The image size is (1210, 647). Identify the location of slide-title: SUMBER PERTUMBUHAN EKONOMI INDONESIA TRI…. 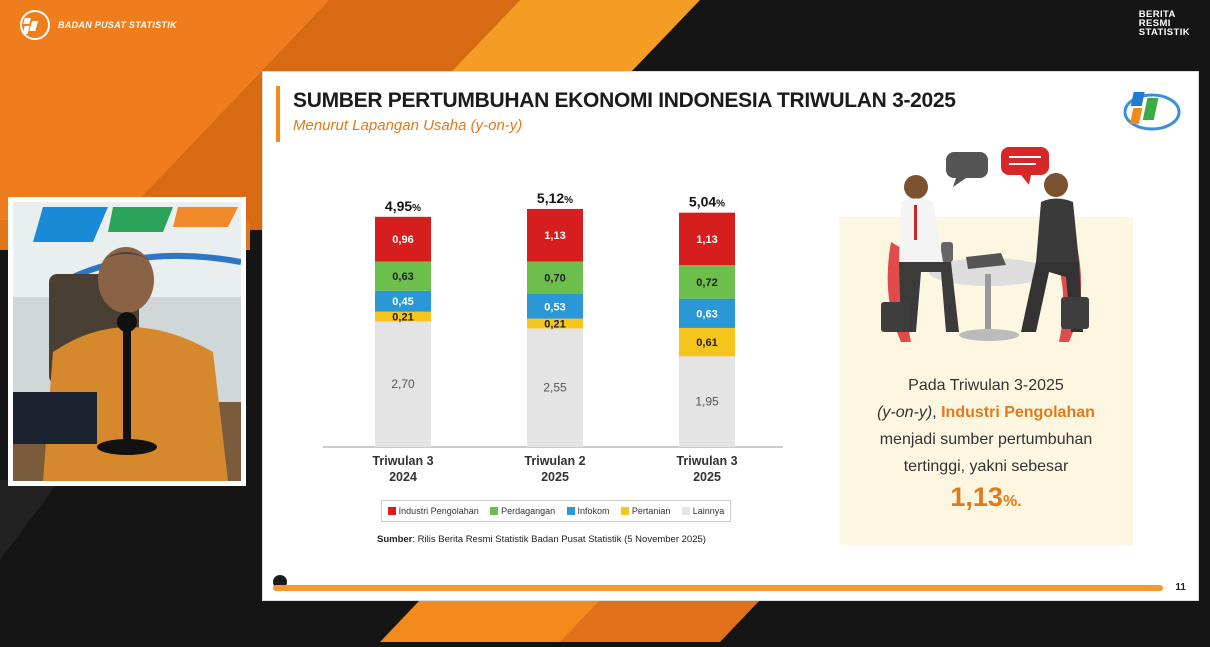
(624, 100).